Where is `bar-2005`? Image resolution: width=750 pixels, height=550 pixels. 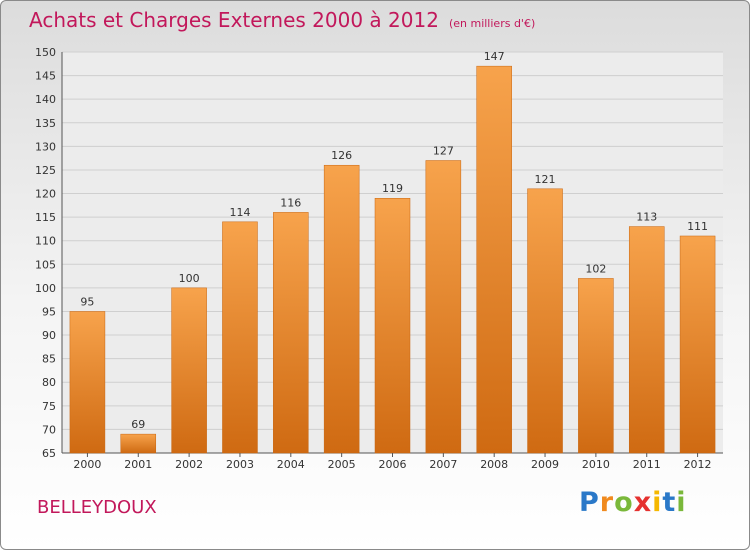
bar-2005 is located at coordinates (341, 309).